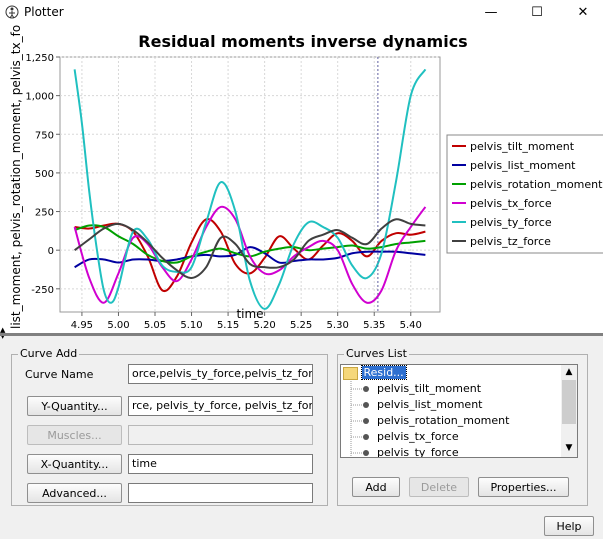 Image resolution: width=603 pixels, height=539 pixels. I want to click on y-tick-label: 0, so click(51, 251).